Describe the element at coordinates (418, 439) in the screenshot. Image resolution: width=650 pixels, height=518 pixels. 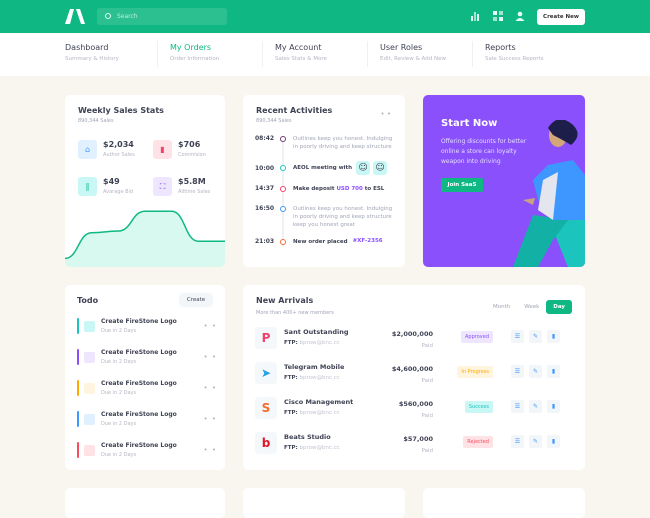
I see `amount: $57,000` at that location.